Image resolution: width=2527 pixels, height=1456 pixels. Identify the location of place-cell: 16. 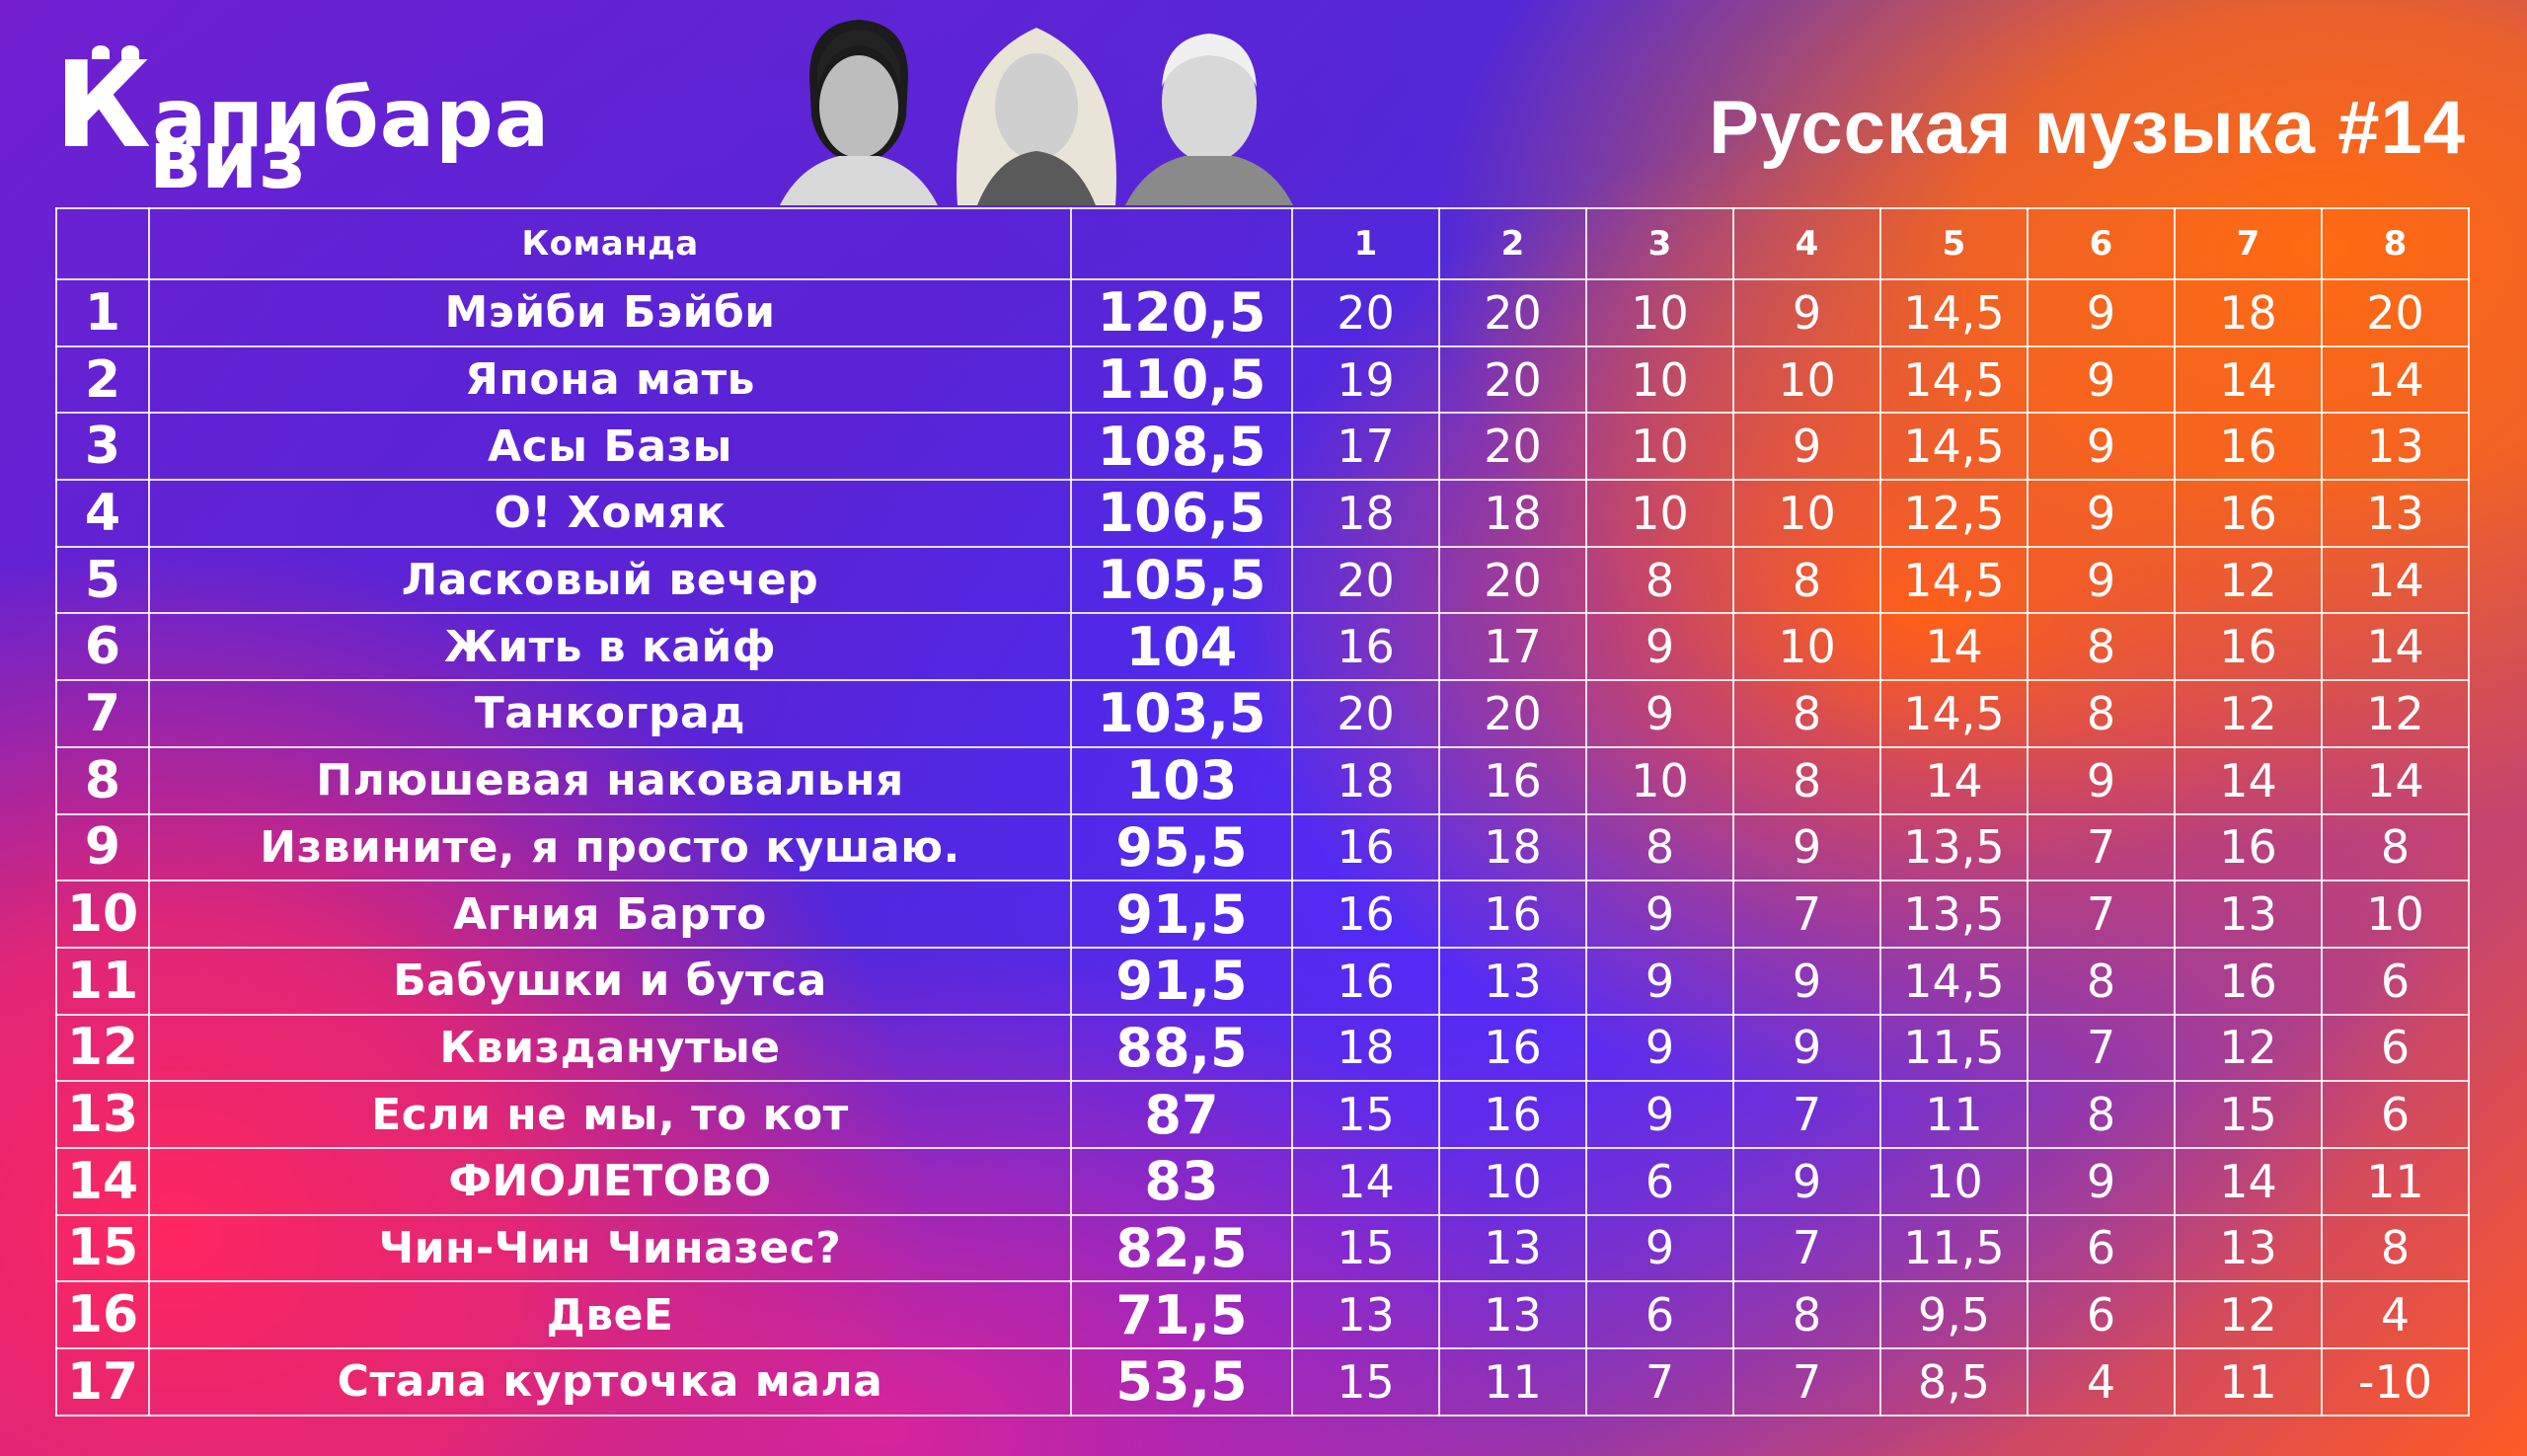
(102, 1314).